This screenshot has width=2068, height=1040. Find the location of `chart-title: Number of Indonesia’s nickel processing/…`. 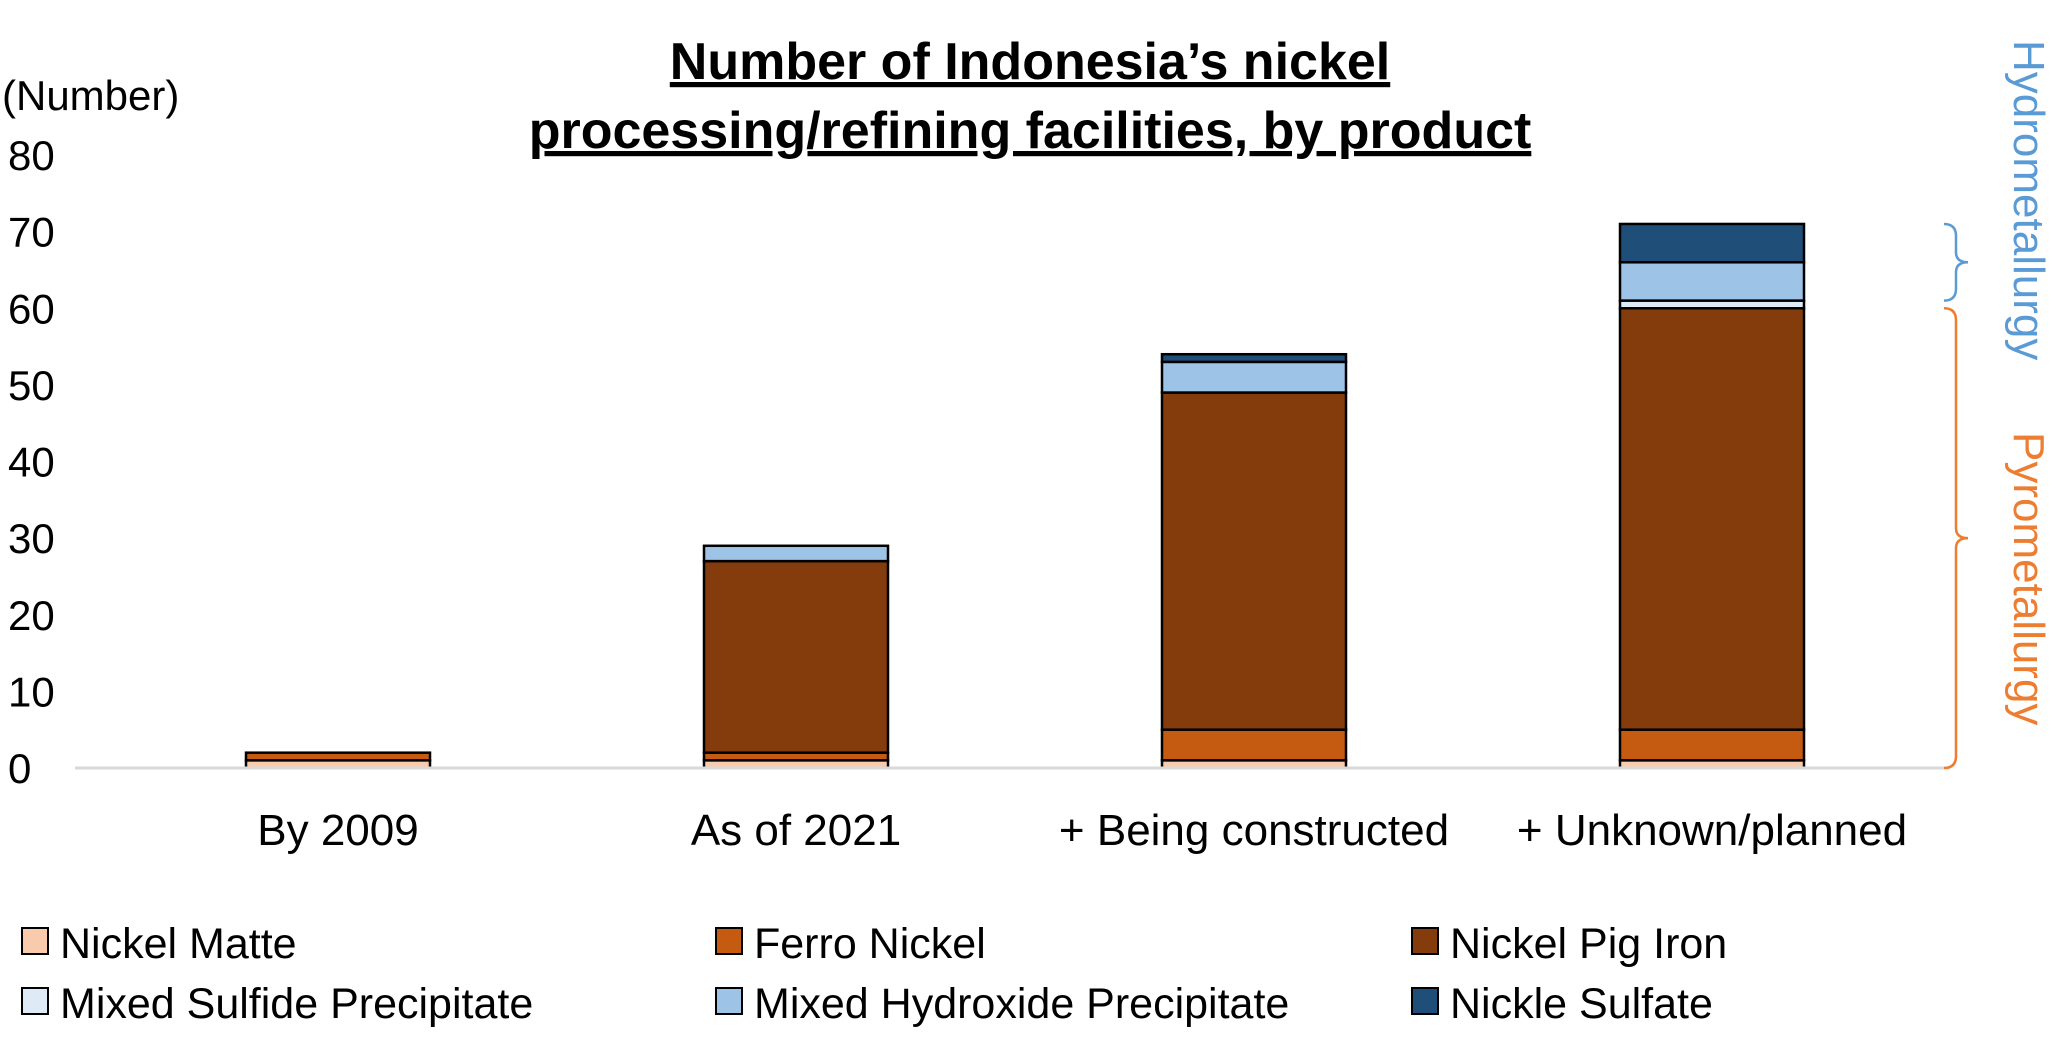

chart-title: Number of Indonesia’s nickel processing/… is located at coordinates (1030, 96).